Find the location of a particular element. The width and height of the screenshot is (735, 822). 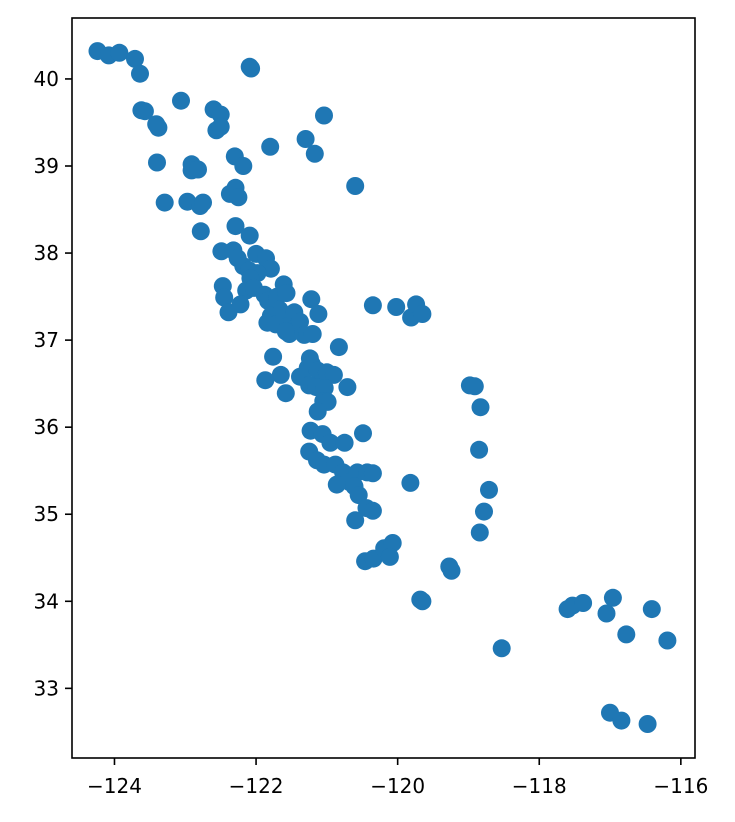

y-tick-label: 36 is located at coordinates (46, 427).